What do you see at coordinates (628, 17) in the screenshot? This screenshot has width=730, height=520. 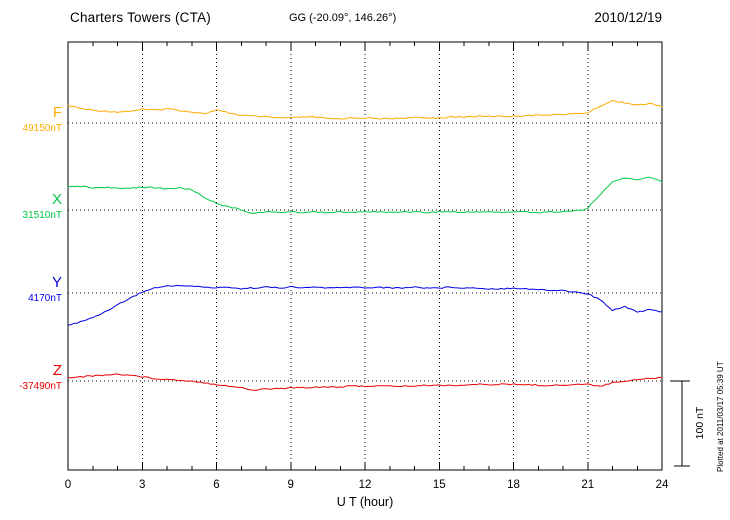 I see `plot-date: 2010/12/19` at bounding box center [628, 17].